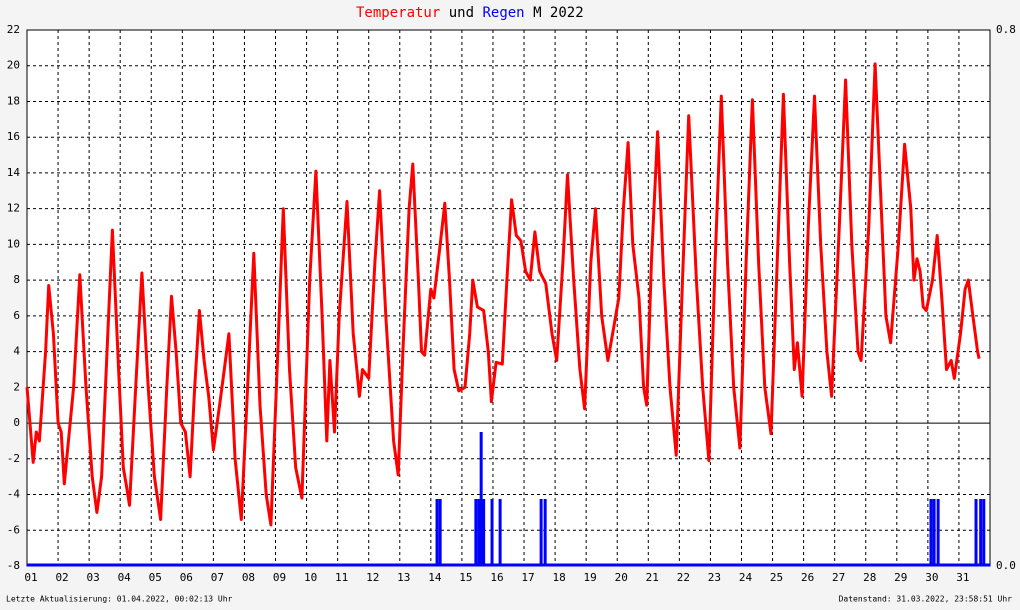  Describe the element at coordinates (341, 577) in the screenshot. I see `x-tick-label: 11` at that location.